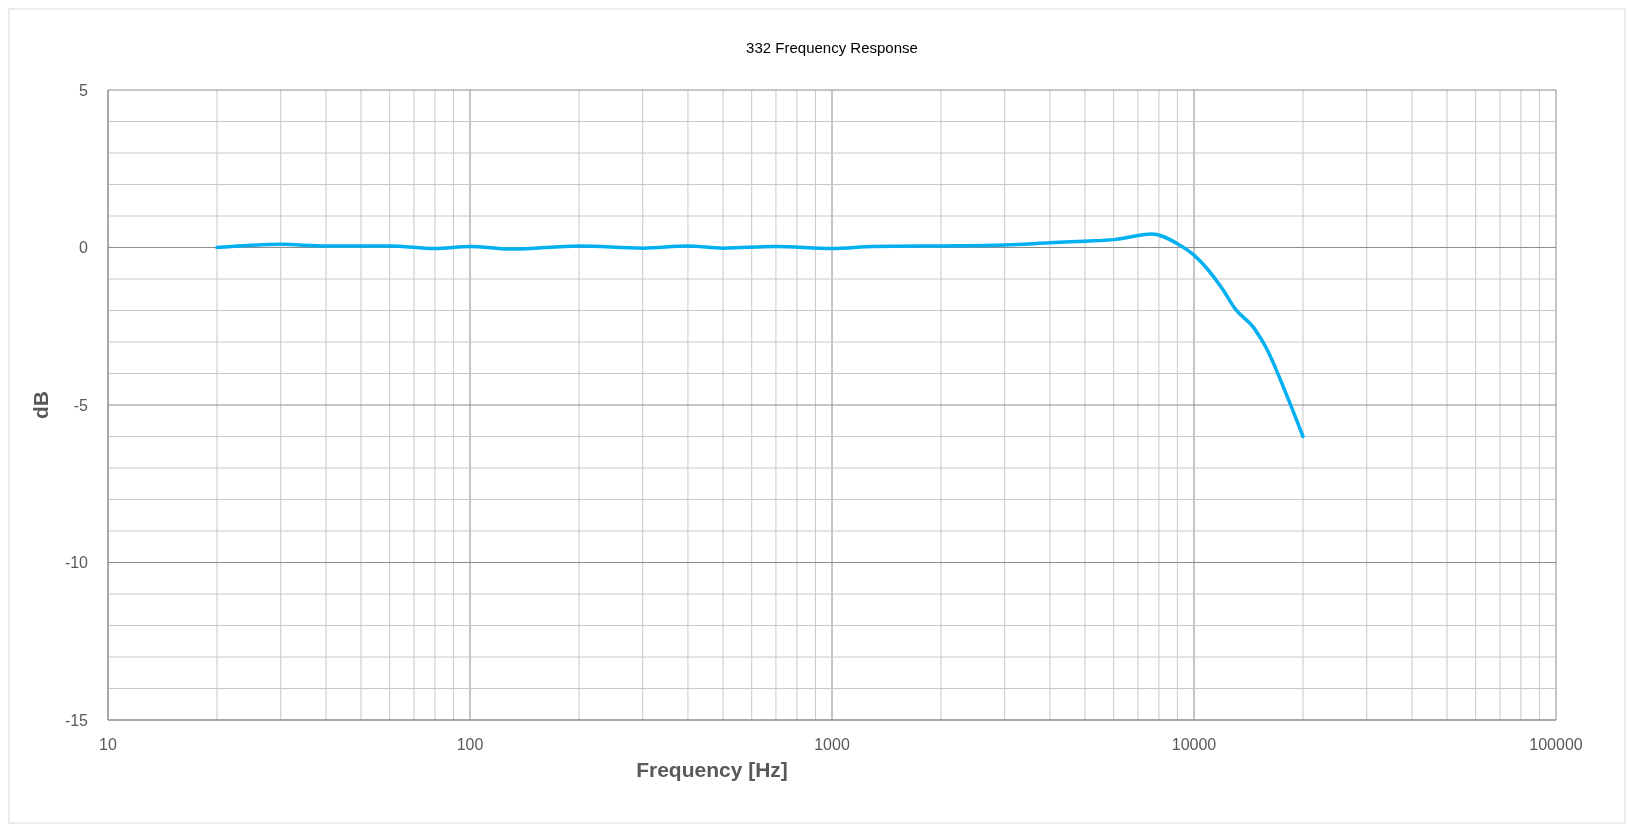  What do you see at coordinates (832, 47) in the screenshot?
I see `chart-title: 332 Frequency Response` at bounding box center [832, 47].